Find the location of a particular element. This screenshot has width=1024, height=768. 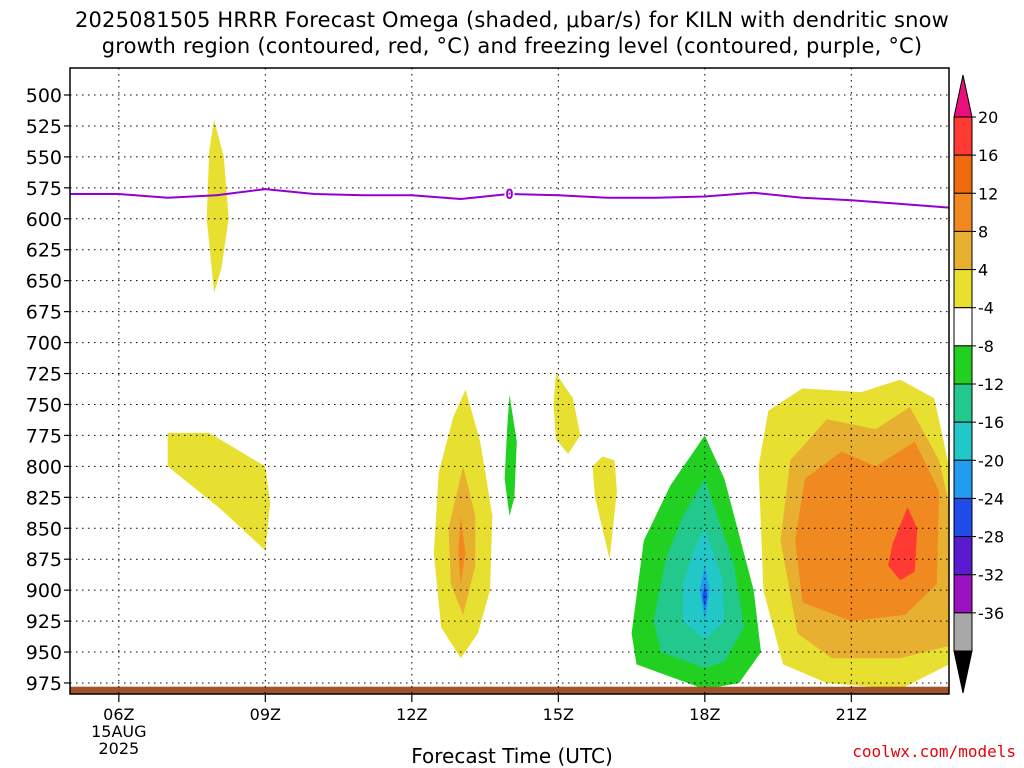

y-tick-label: 875 is located at coordinates (44, 560).